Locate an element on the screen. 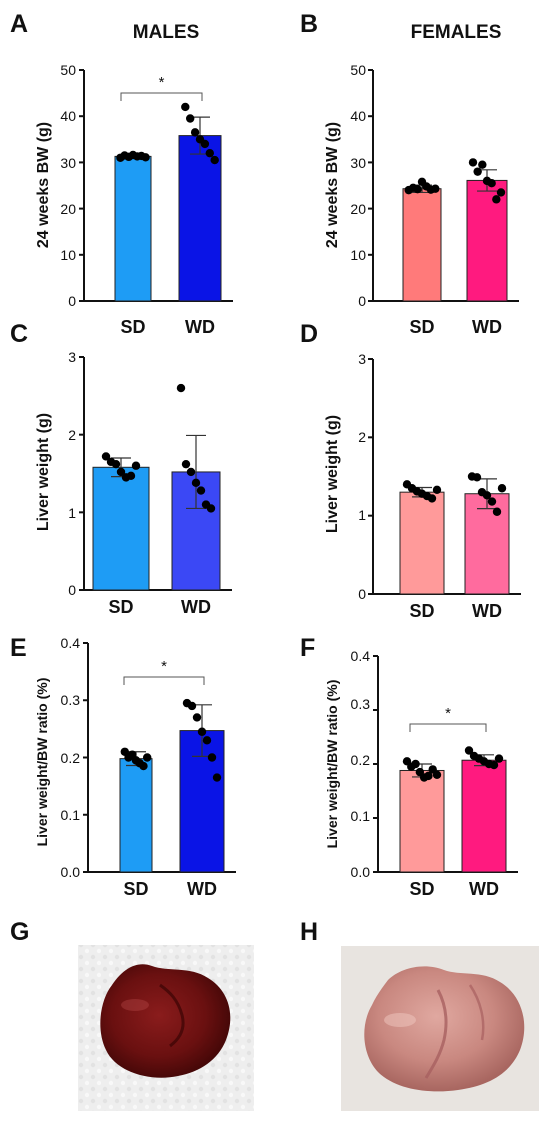 This screenshot has width=550, height=1122. yticks-f: 0.0 0.1 0.2 0.3 0.4 is located at coordinates (361, 764).